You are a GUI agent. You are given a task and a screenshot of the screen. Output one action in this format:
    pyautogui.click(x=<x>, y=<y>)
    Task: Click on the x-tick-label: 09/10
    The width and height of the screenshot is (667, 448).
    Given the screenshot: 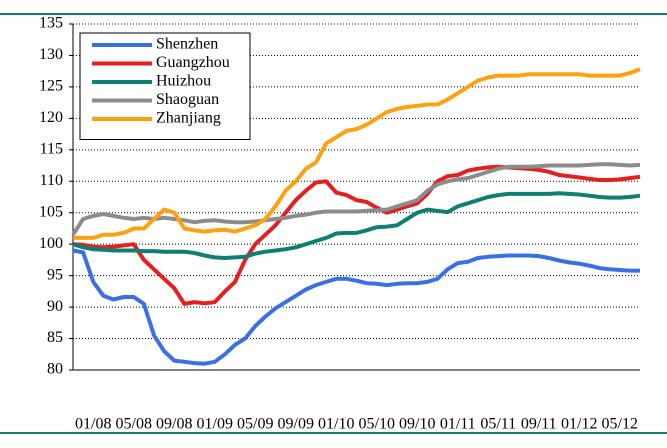 What is the action you would take?
    pyautogui.click(x=417, y=424)
    